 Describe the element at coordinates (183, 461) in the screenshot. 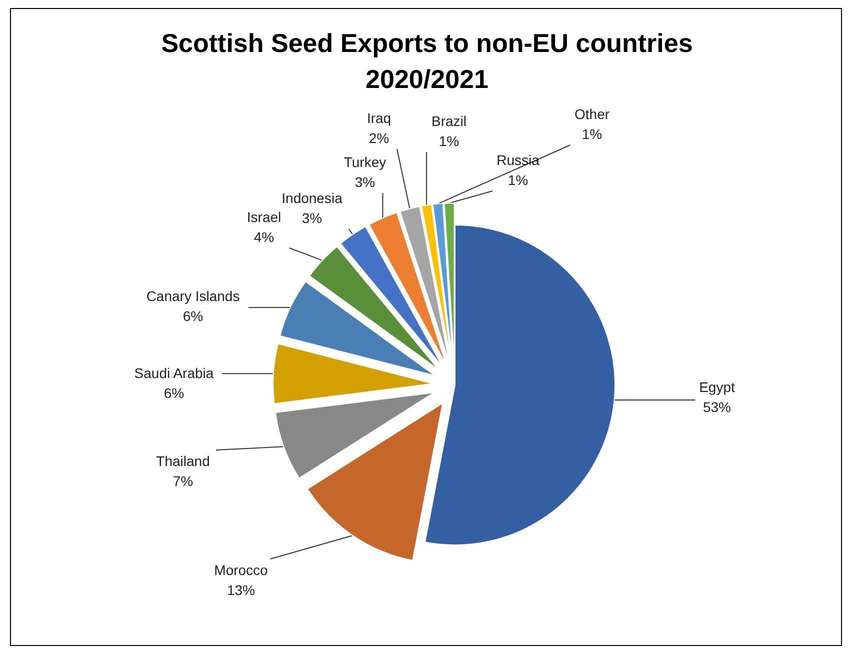

I see `slice-label: Thailand` at that location.